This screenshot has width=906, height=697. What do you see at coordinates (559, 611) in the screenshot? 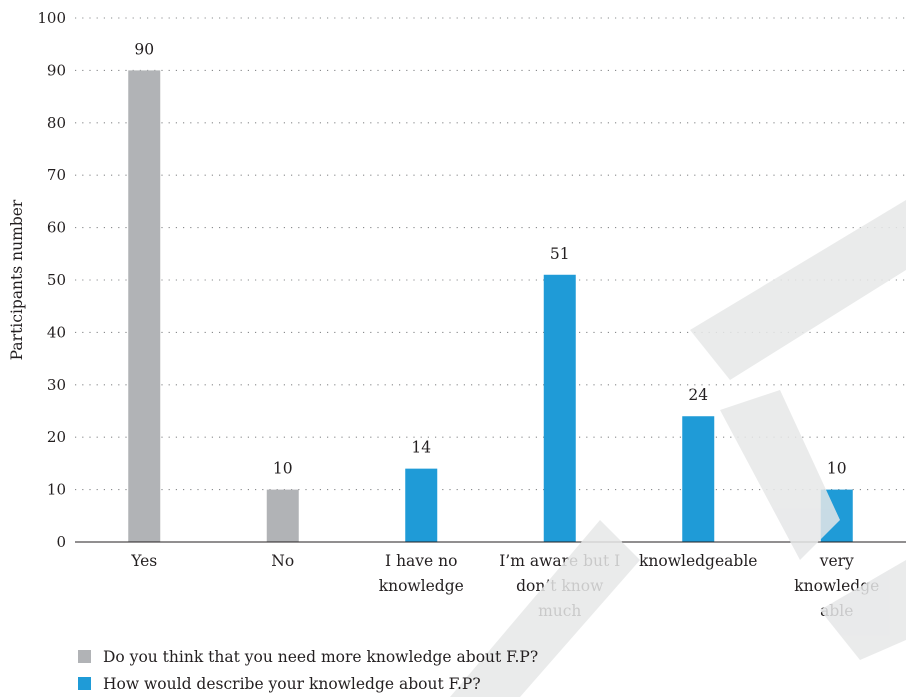
I see `x-category-label: much` at bounding box center [559, 611].